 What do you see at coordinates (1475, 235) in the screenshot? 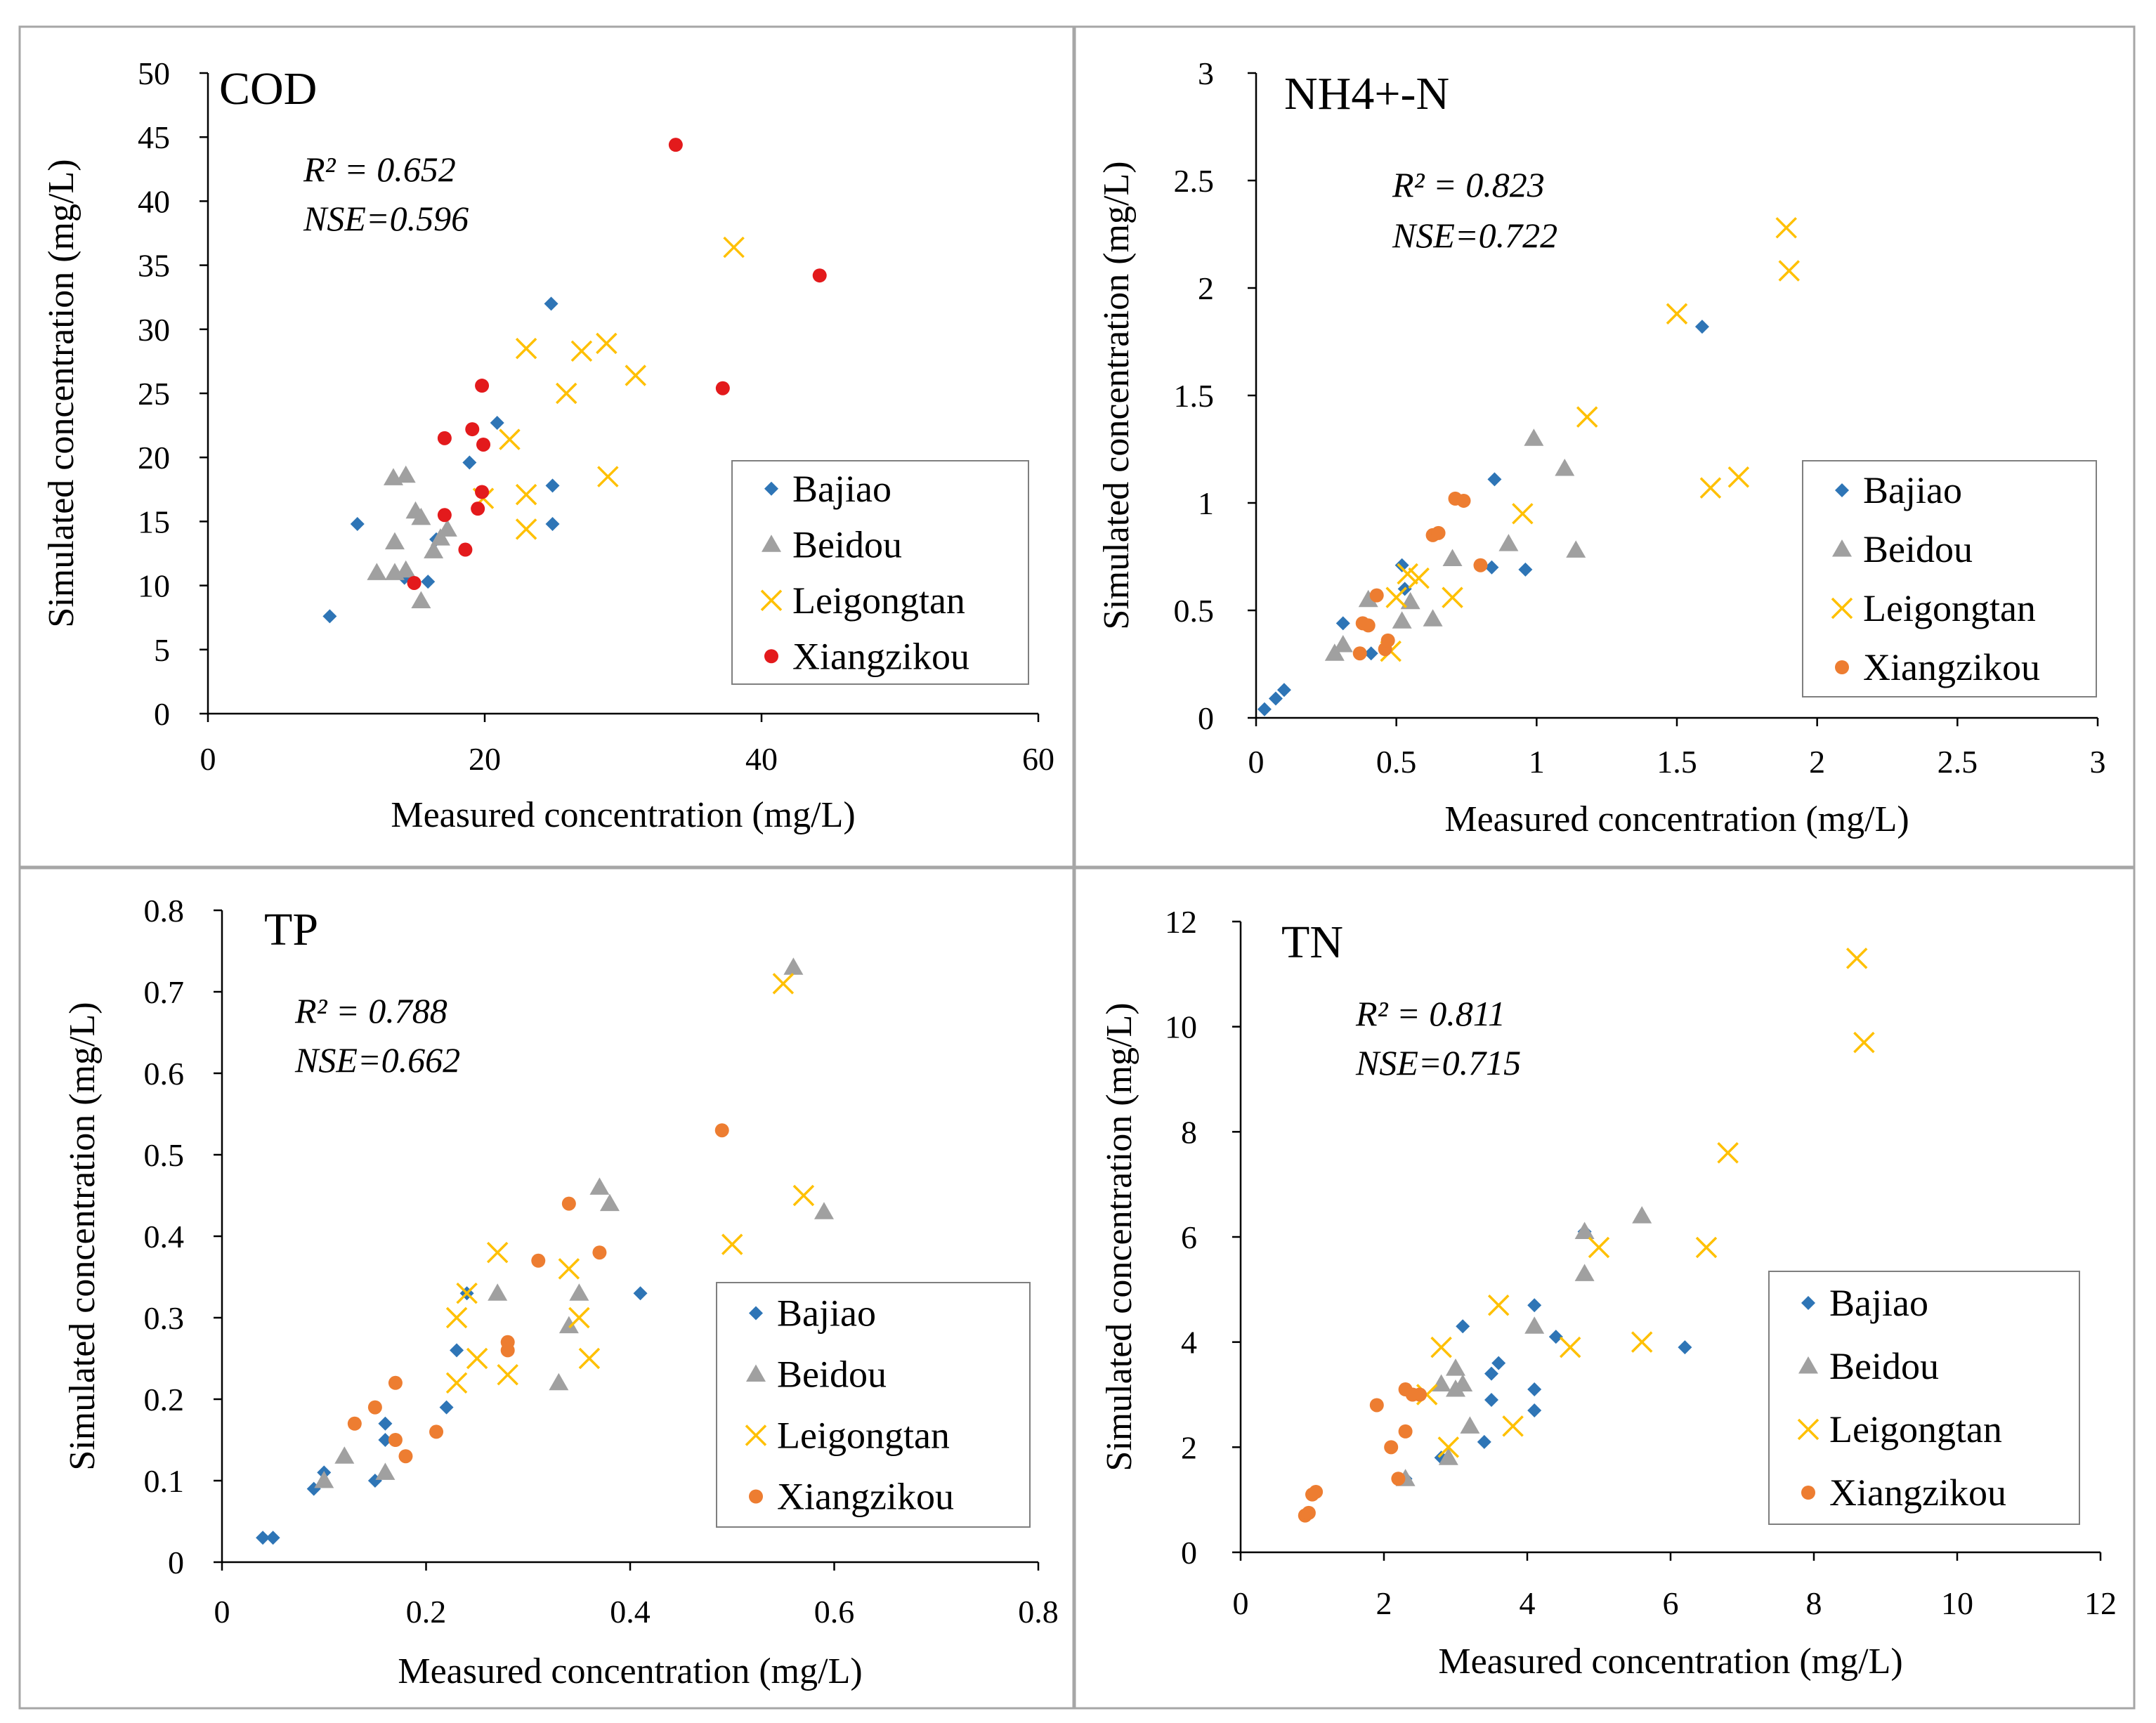
I see `nse-label: NSE=0.722` at bounding box center [1475, 235].